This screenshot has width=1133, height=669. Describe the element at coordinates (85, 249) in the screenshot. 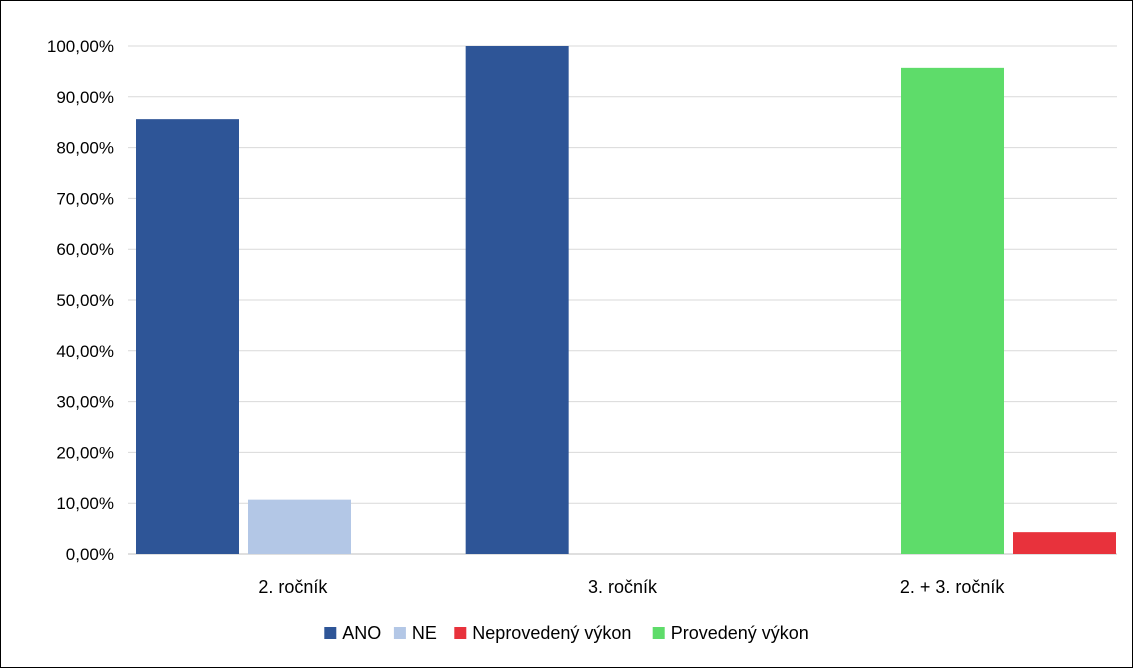

I see `y-tick-label: 60,00%` at that location.